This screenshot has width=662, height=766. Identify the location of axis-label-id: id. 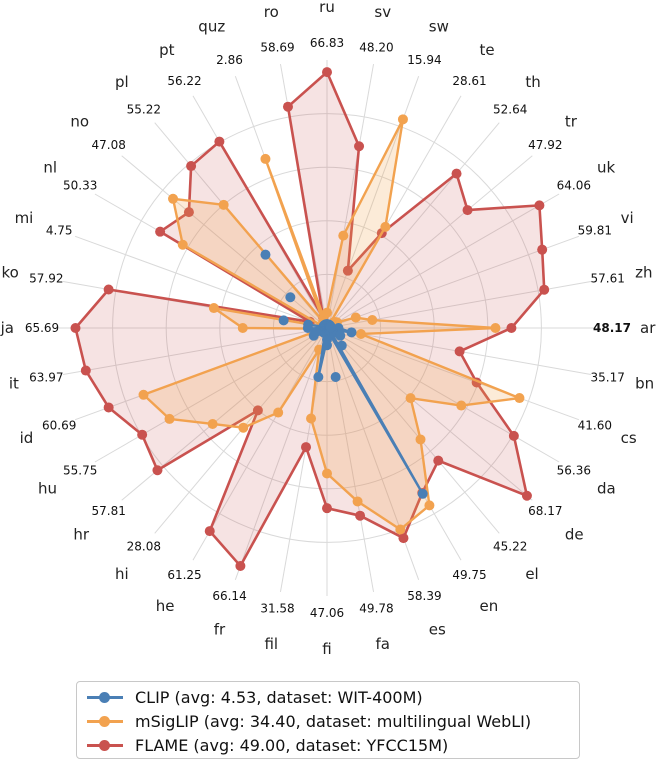
(27, 438).